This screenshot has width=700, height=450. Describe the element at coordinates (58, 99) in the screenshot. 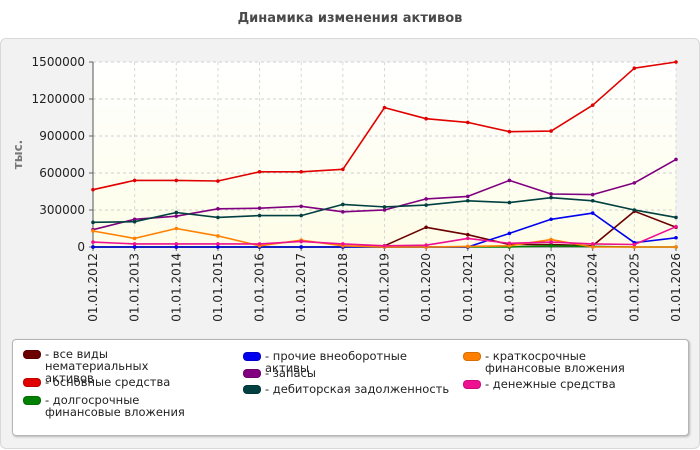

I see `y-tick-label: 1200000` at that location.